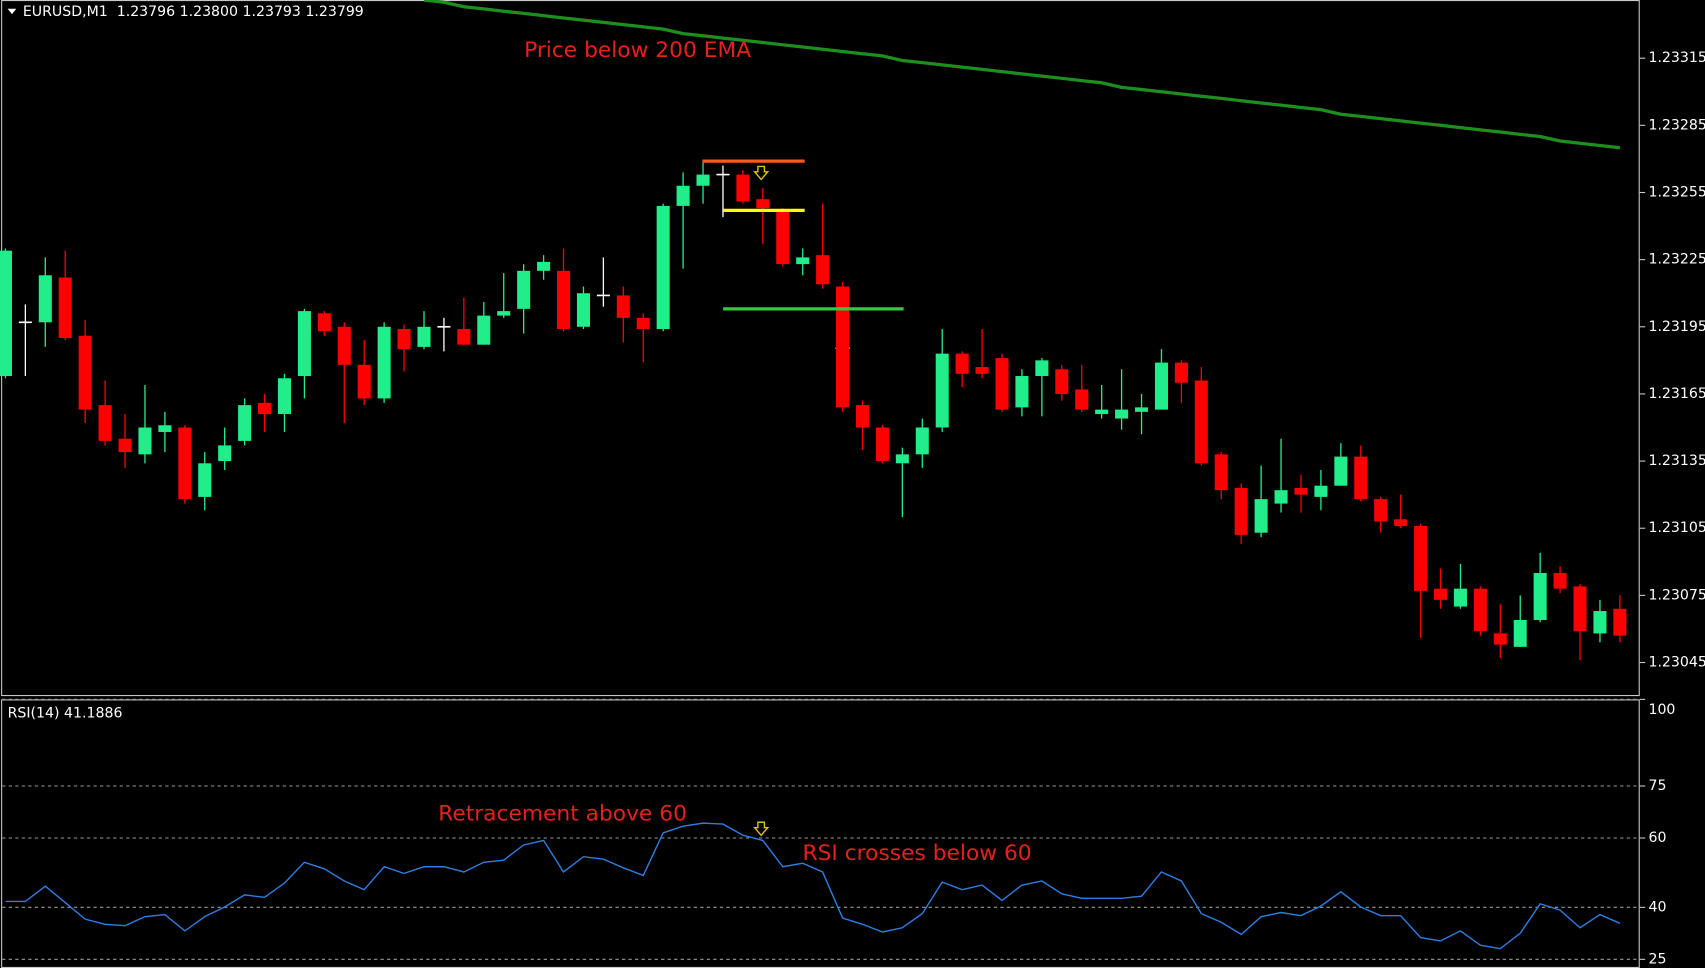  I want to click on annotation: RSI crosses below 60, so click(916, 853).